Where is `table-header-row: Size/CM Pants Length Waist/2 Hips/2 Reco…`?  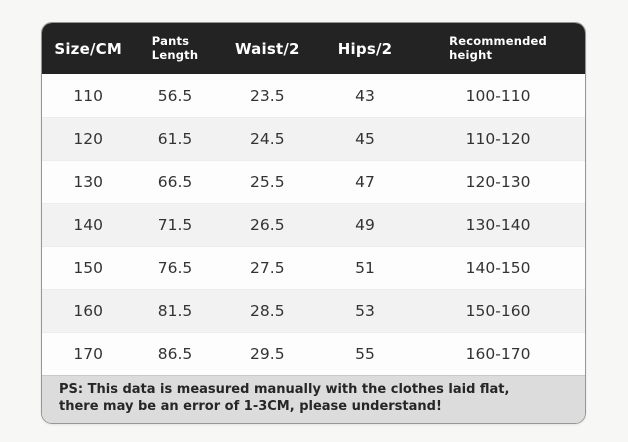 table-header-row: Size/CM Pants Length Waist/2 Hips/2 Reco… is located at coordinates (313, 48).